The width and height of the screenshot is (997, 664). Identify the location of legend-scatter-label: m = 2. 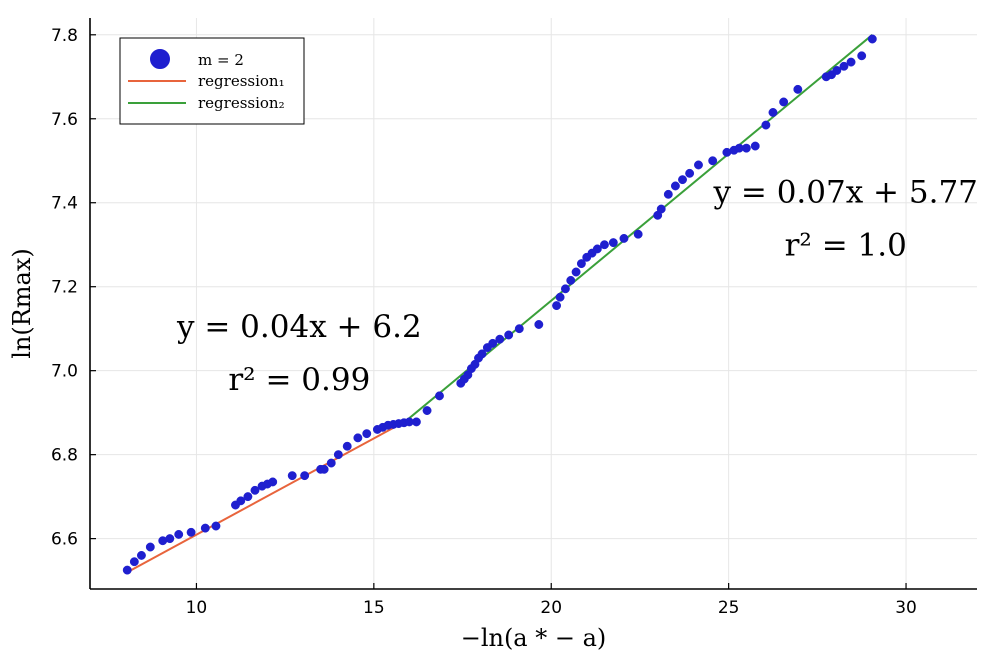
(221, 60).